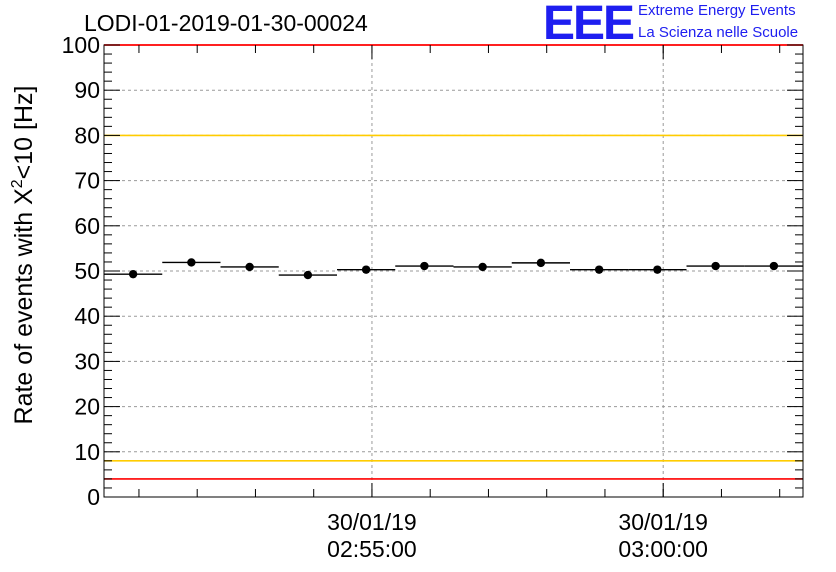 This screenshot has width=836, height=572. What do you see at coordinates (87, 181) in the screenshot?
I see `y-tick-label: 70` at bounding box center [87, 181].